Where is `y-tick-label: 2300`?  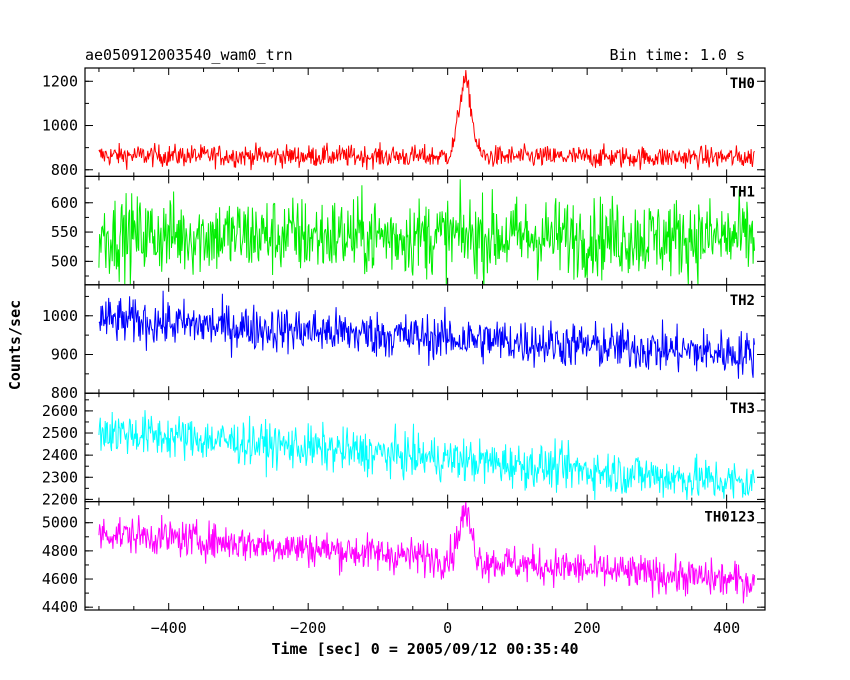
y-tick-label: 2300 is located at coordinates (60, 477).